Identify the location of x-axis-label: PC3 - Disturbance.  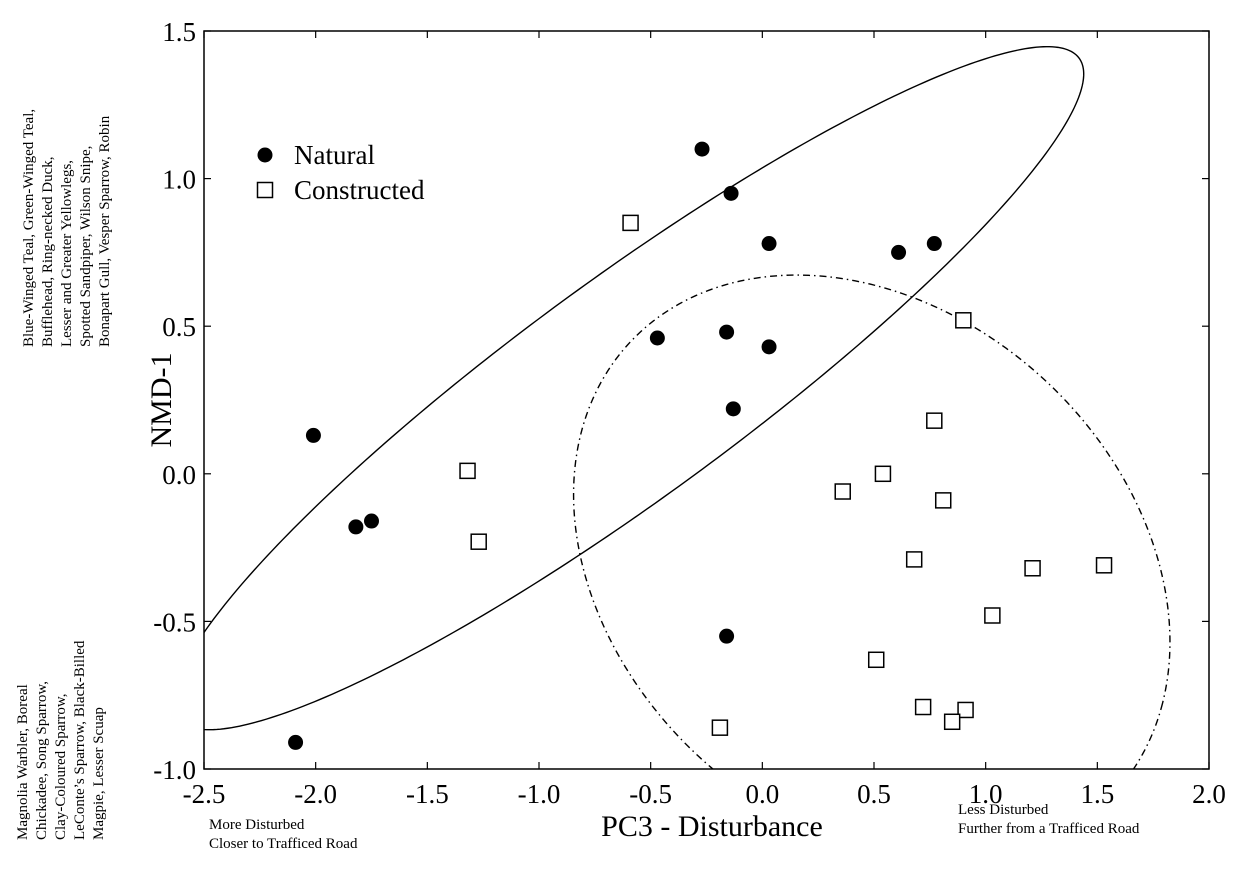
(712, 826).